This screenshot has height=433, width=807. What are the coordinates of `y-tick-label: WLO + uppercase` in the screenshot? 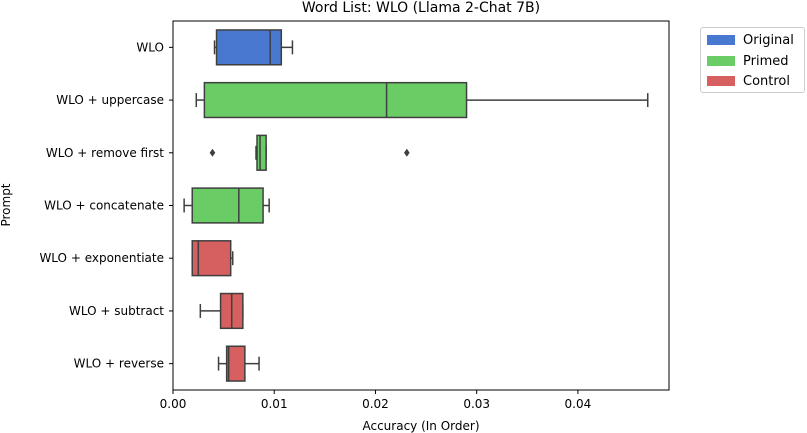 It's located at (110, 100).